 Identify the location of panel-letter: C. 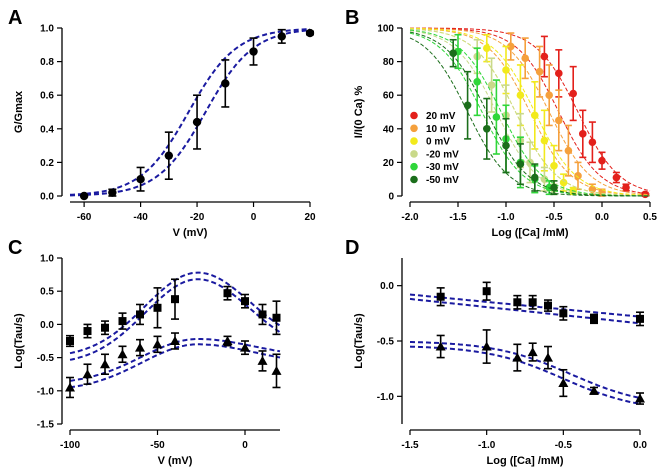
(15, 248).